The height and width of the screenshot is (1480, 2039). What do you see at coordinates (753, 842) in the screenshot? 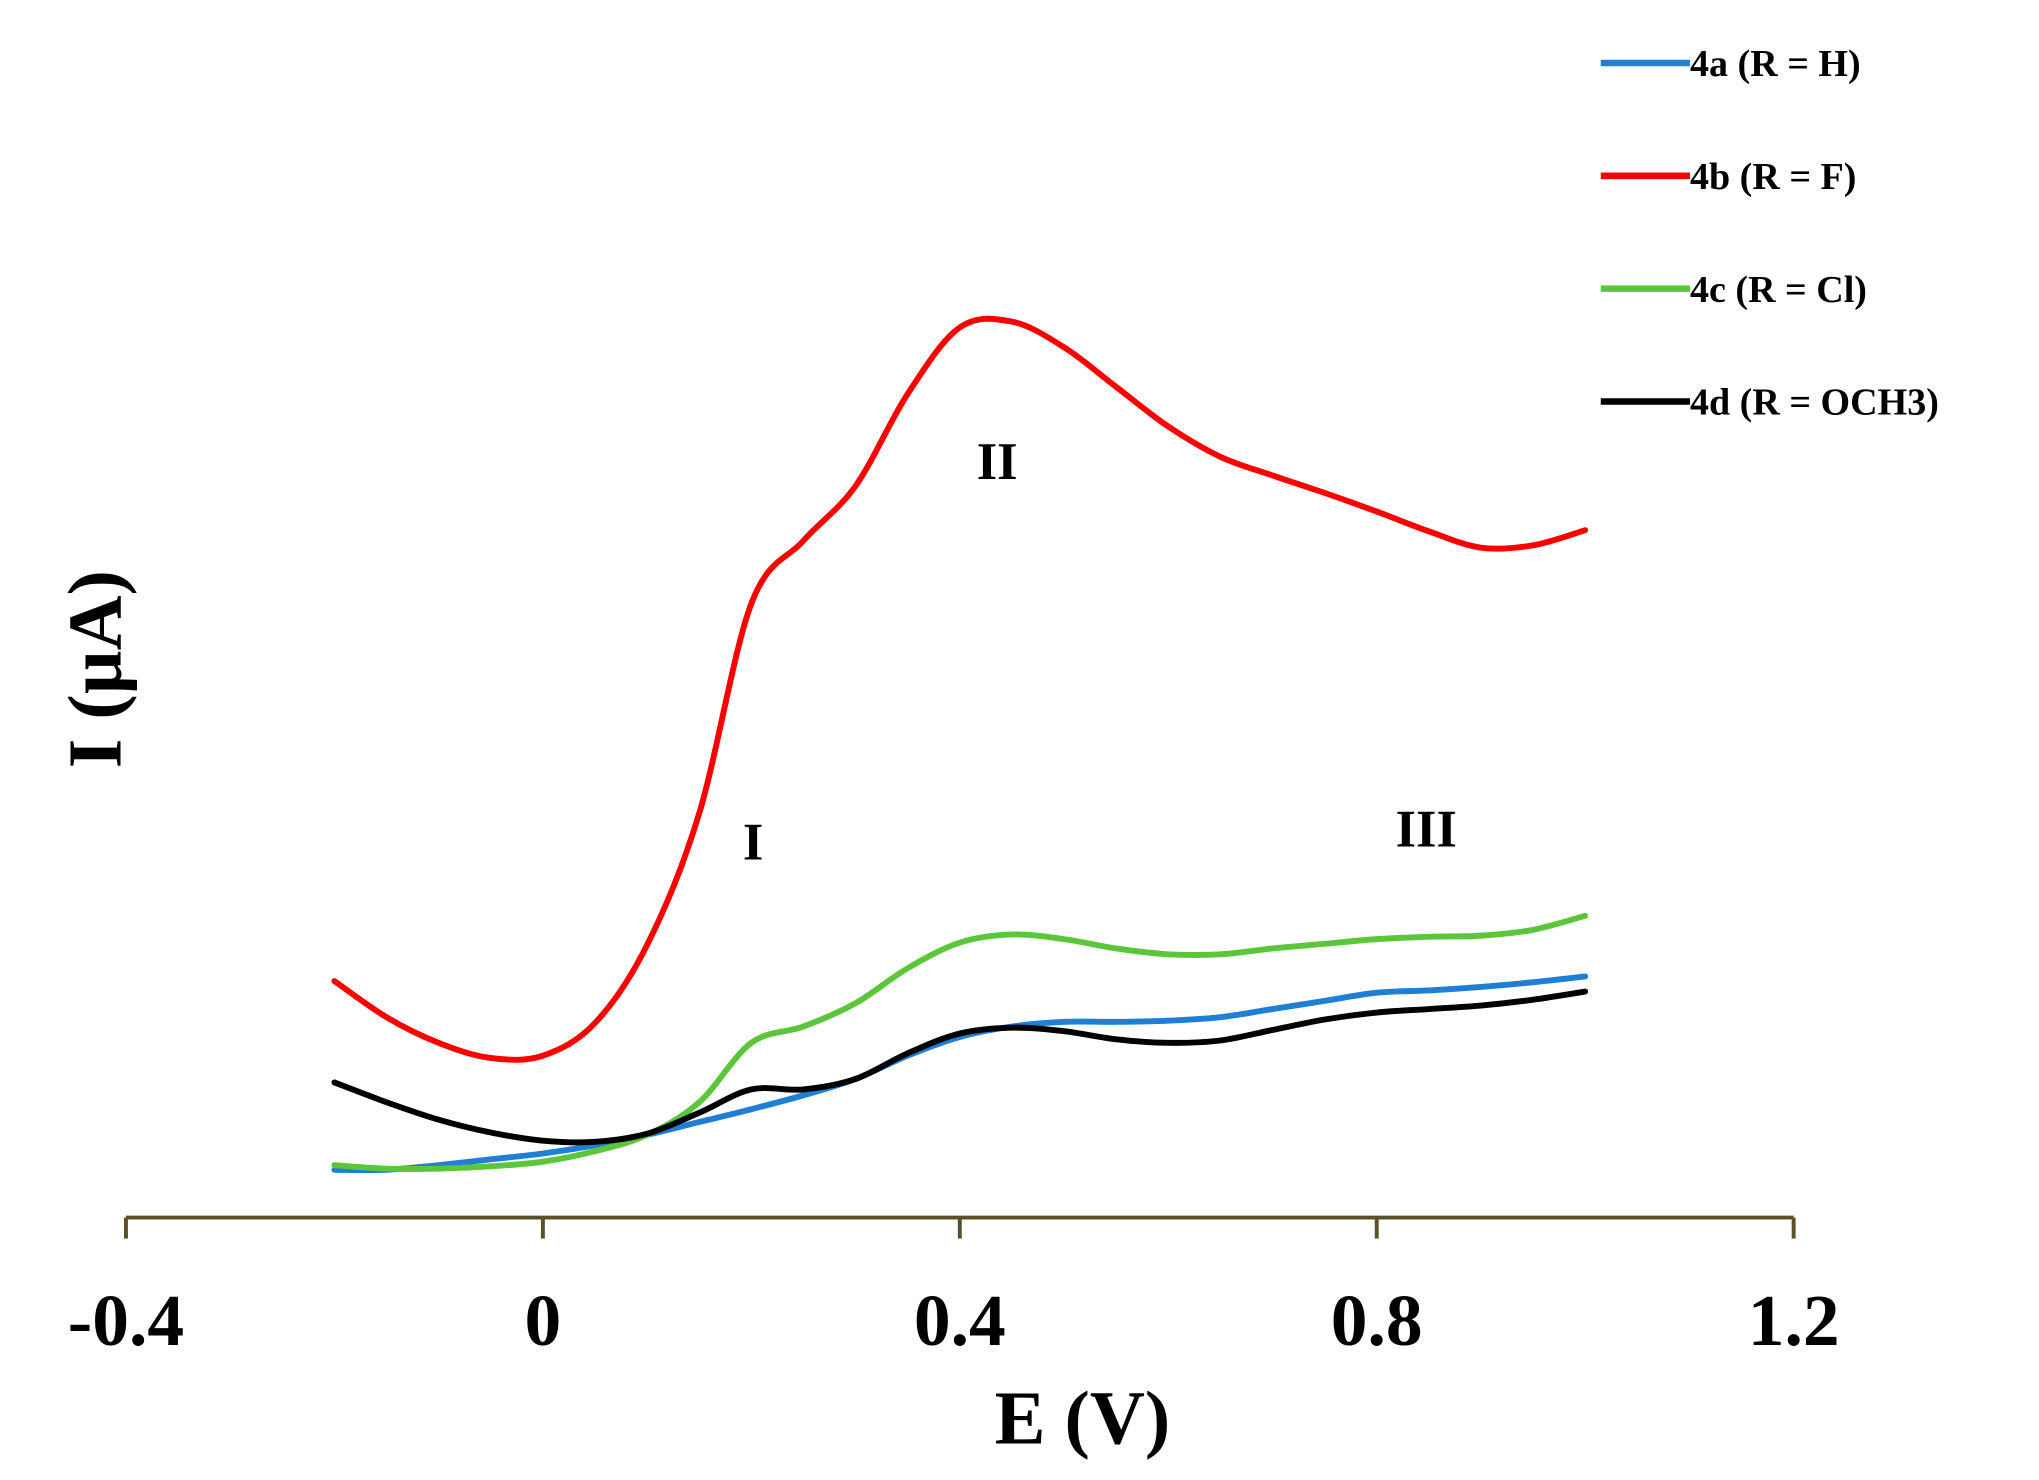
I see `annotation: I` at bounding box center [753, 842].